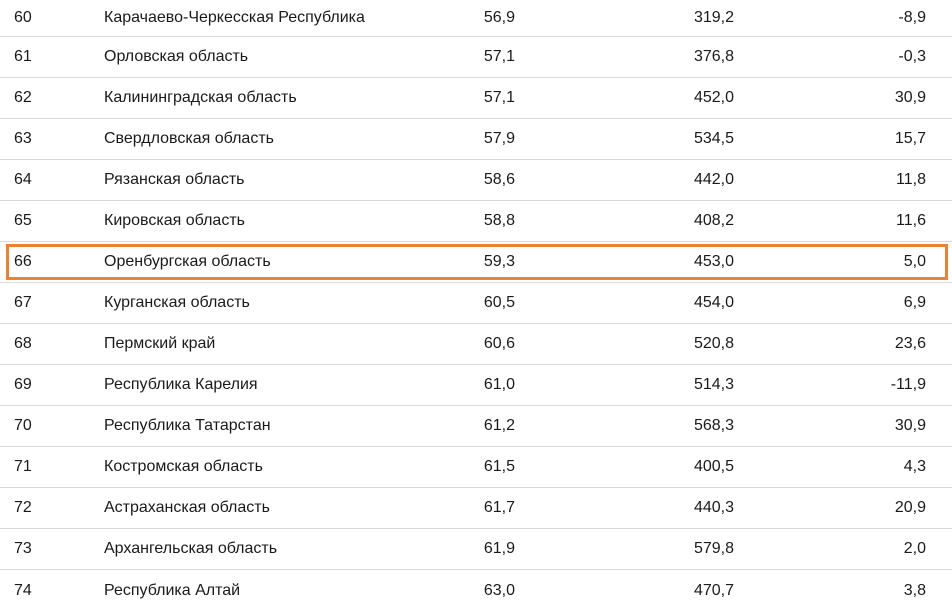 The height and width of the screenshot is (611, 952). Describe the element at coordinates (713, 97) in the screenshot. I see `value-2-cell: 452,0` at that location.